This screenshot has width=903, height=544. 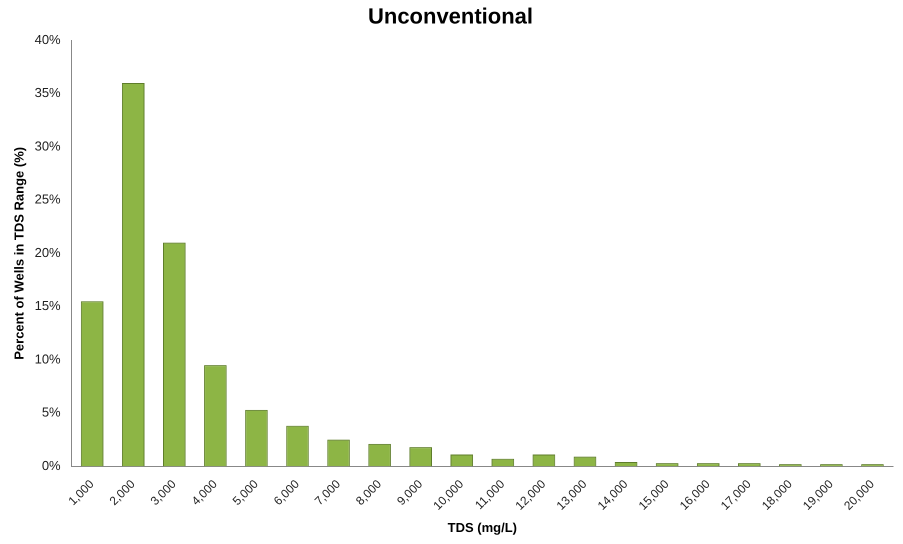 What do you see at coordinates (48, 358) in the screenshot?
I see `y-tick-label: 10%` at bounding box center [48, 358].